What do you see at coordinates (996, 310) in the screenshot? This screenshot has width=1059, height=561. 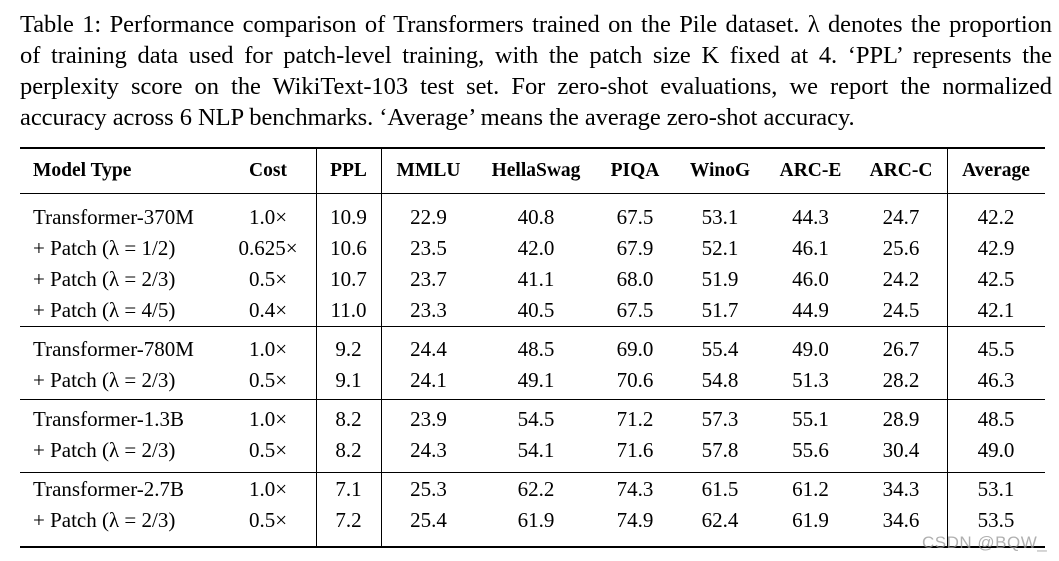 I see `cell-average: 42.1` at bounding box center [996, 310].